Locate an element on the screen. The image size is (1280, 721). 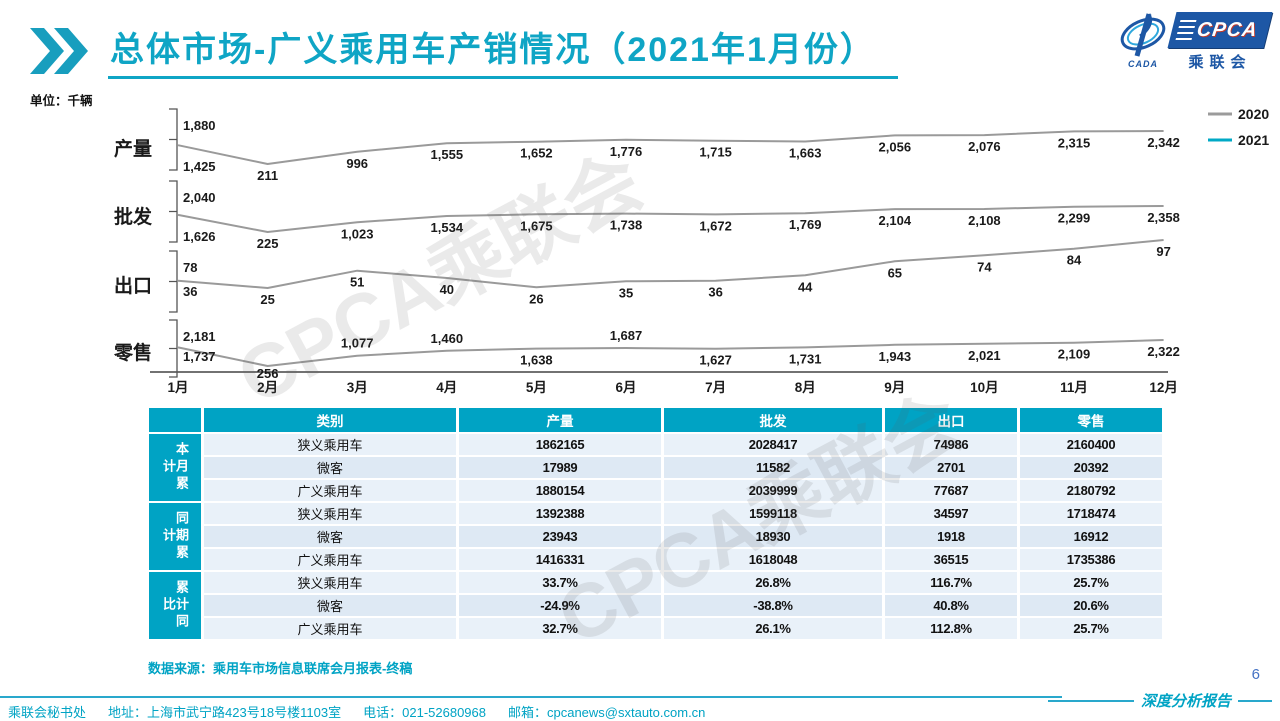
chart-value-label: 225 is located at coordinates (268, 243).